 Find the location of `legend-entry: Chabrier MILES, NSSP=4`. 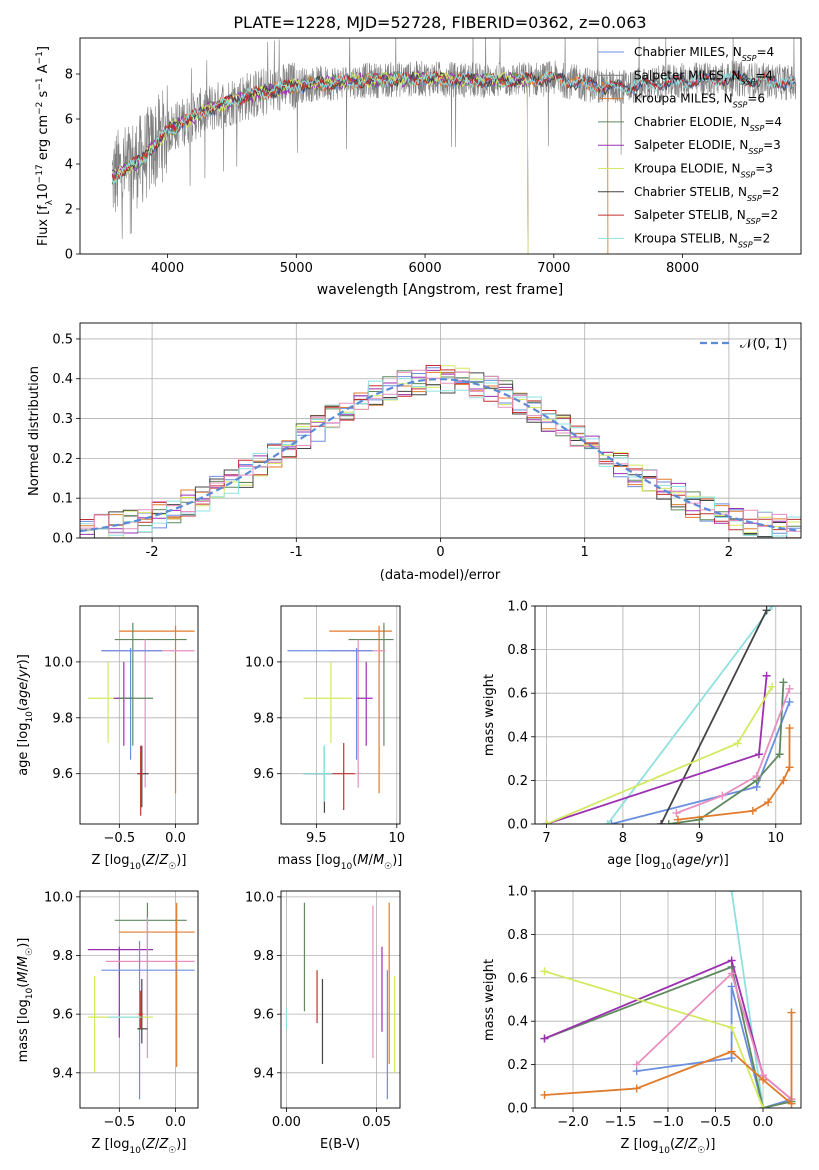

legend-entry: Chabrier MILES, NSSP=4 is located at coordinates (704, 54).